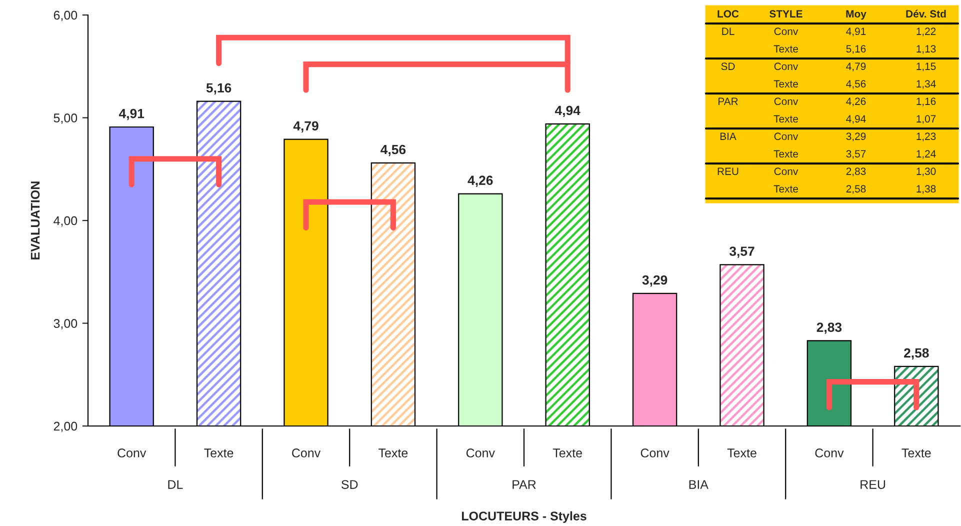  What do you see at coordinates (66, 16) in the screenshot?
I see `y-tick-label: 6,00` at bounding box center [66, 16].